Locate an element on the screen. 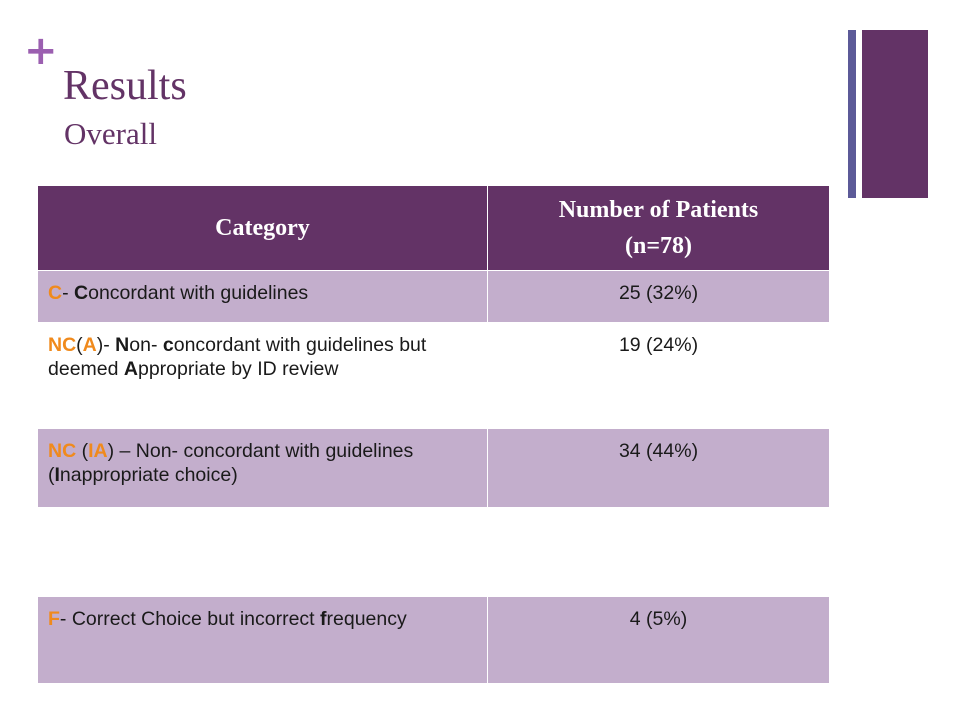 The width and height of the screenshot is (960, 720). text: oncordant with guidelines but deemed is located at coordinates (237, 357).